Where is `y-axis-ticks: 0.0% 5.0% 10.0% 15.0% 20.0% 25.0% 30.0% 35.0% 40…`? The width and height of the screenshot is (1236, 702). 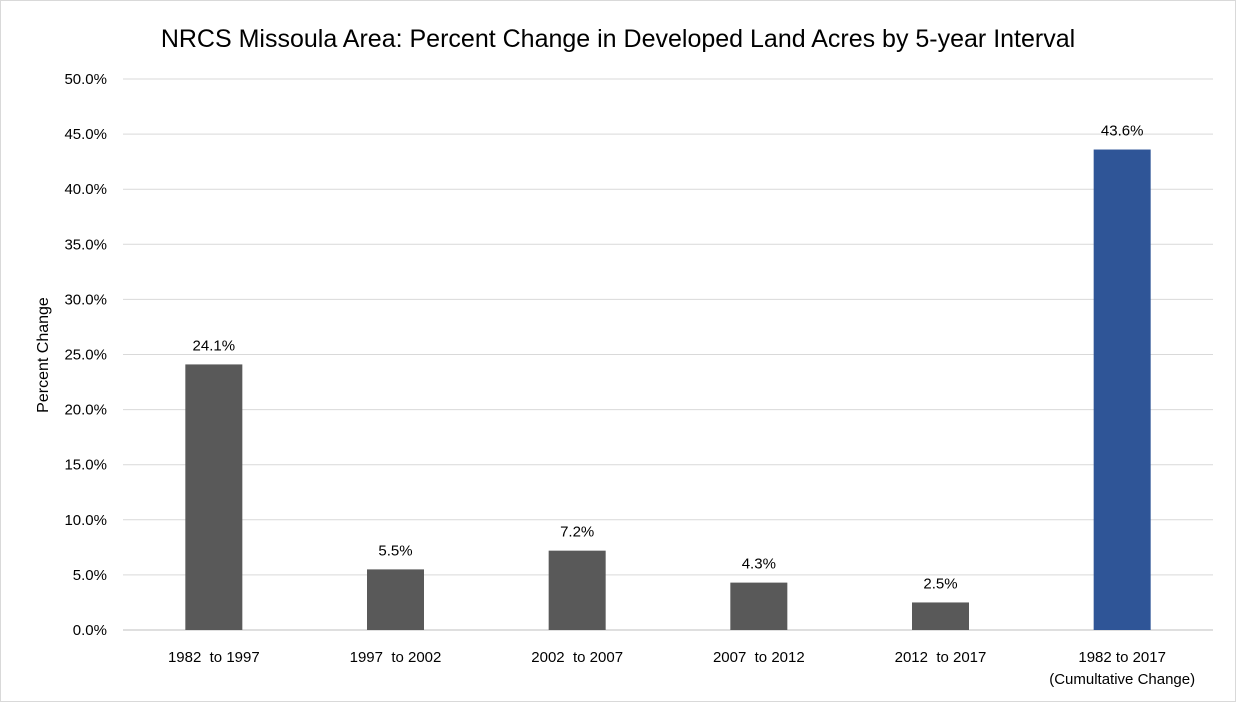 y-axis-ticks: 0.0% 5.0% 10.0% 15.0% 20.0% 25.0% 30.0% 35.0% 40… is located at coordinates (85, 355).